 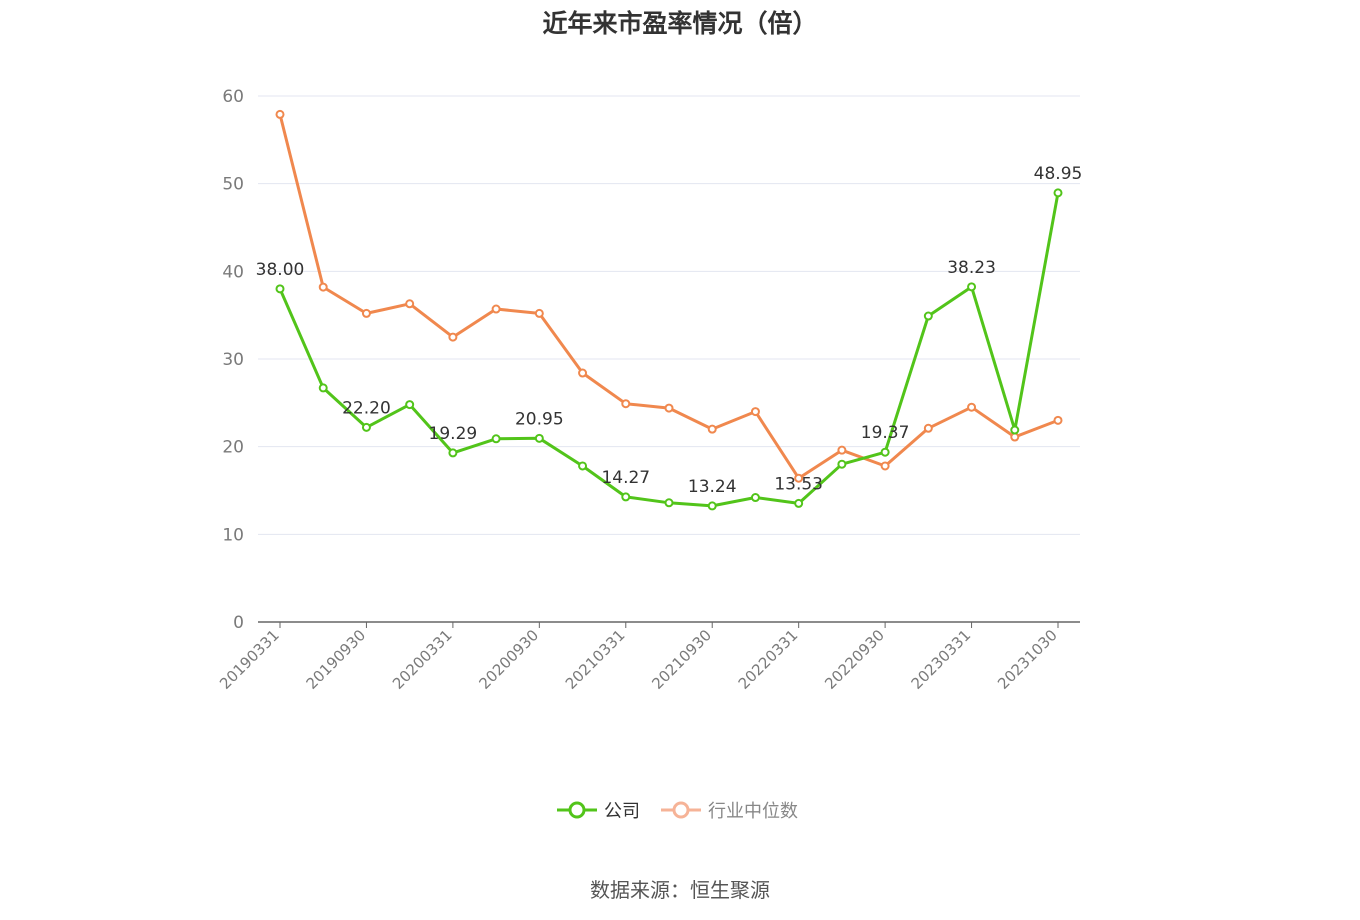 I want to click on company-data-label: 13.53, so click(x=798, y=484).